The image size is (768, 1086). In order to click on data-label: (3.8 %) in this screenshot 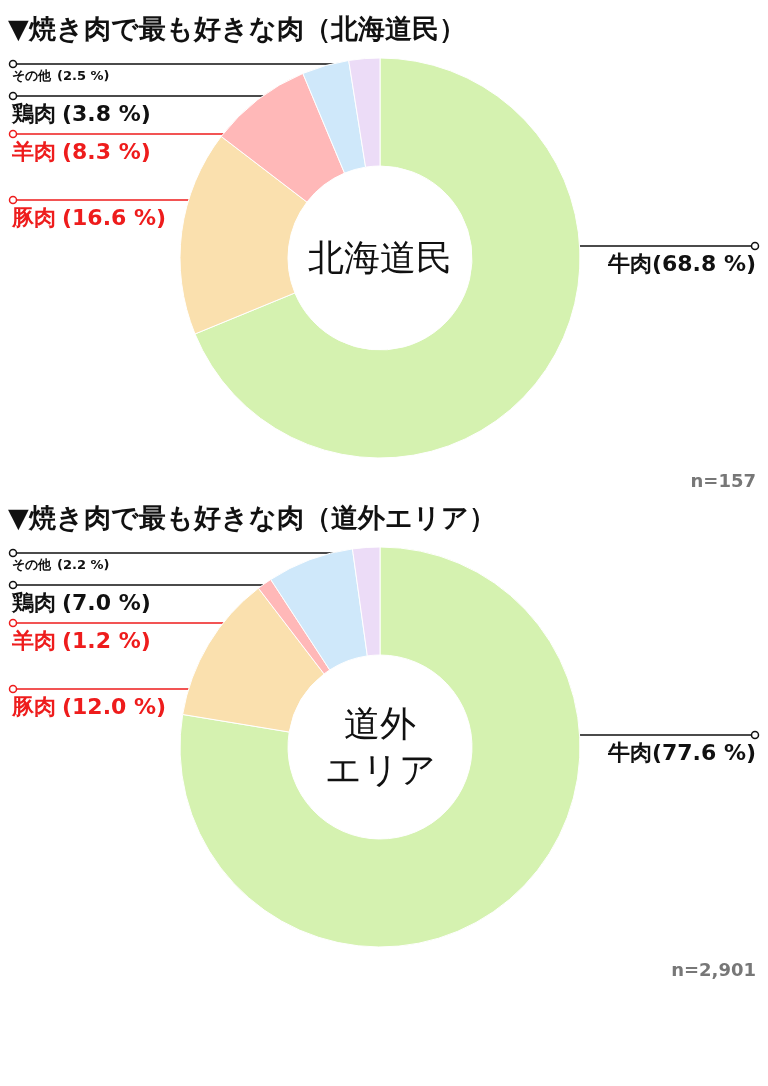, I will do `click(106, 113)`.